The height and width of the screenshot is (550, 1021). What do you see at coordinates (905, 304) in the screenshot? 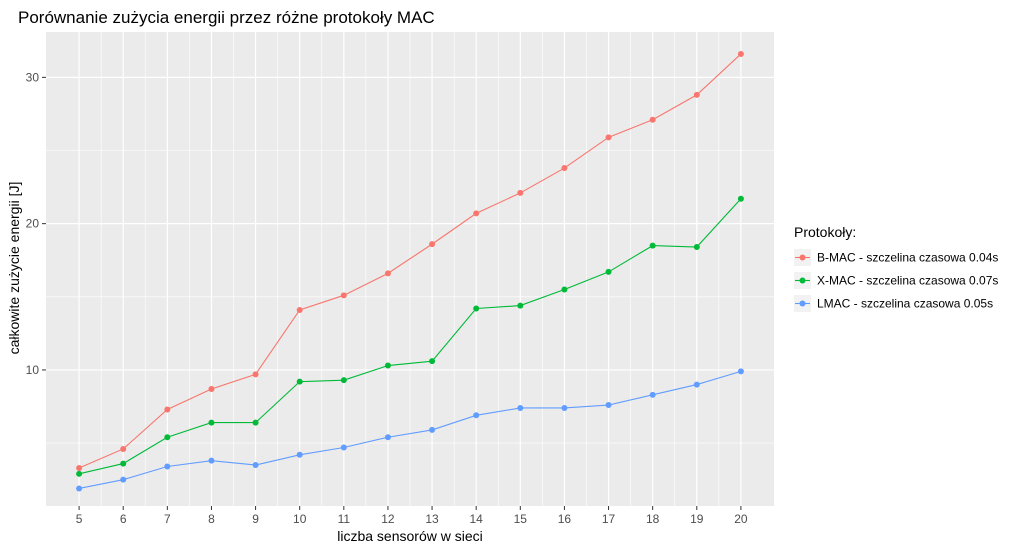
I see `legend-label-3: LMAC - szczelina czasowa 0.05s` at bounding box center [905, 304].